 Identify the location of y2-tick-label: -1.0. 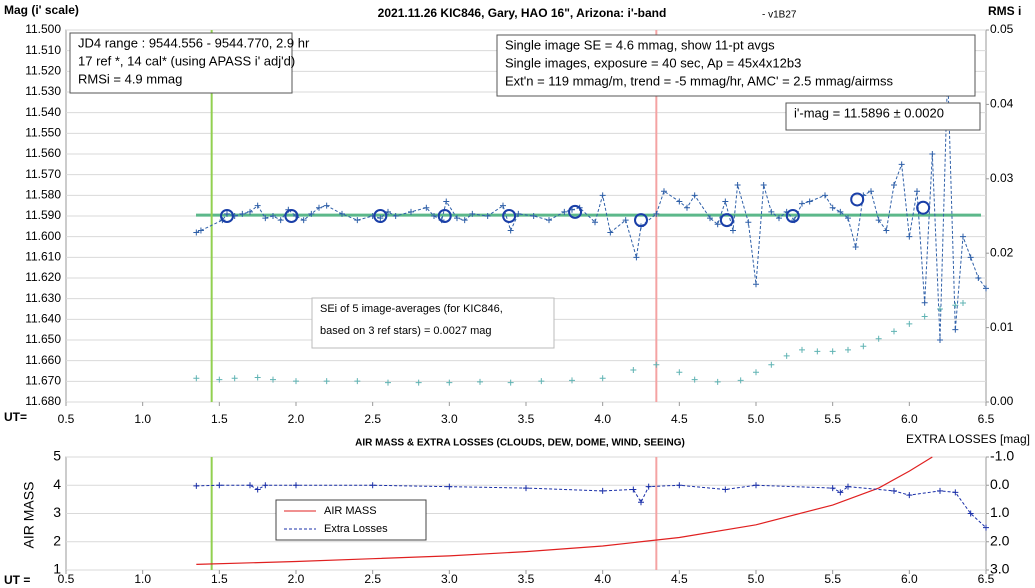
(1002, 456).